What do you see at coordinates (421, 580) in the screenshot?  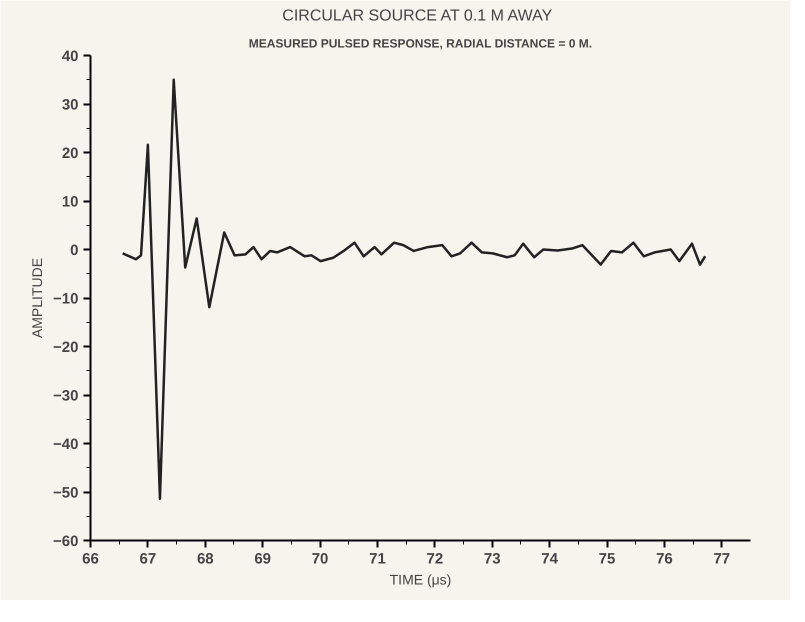 I see `x-axis-title: TIME (μs)` at bounding box center [421, 580].